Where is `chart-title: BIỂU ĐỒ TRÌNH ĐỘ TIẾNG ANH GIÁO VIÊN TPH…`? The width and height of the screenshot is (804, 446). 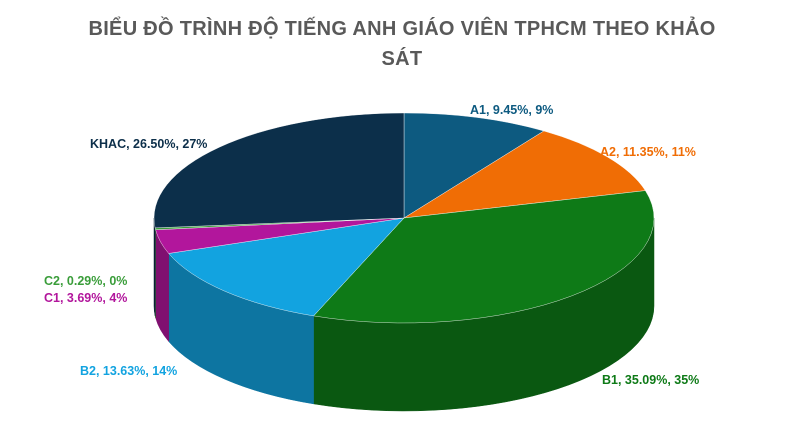
chart-title: BIỂU ĐỒ TRÌNH ĐỘ TIẾNG ANH GIÁO VIÊN TPH… is located at coordinates (402, 44).